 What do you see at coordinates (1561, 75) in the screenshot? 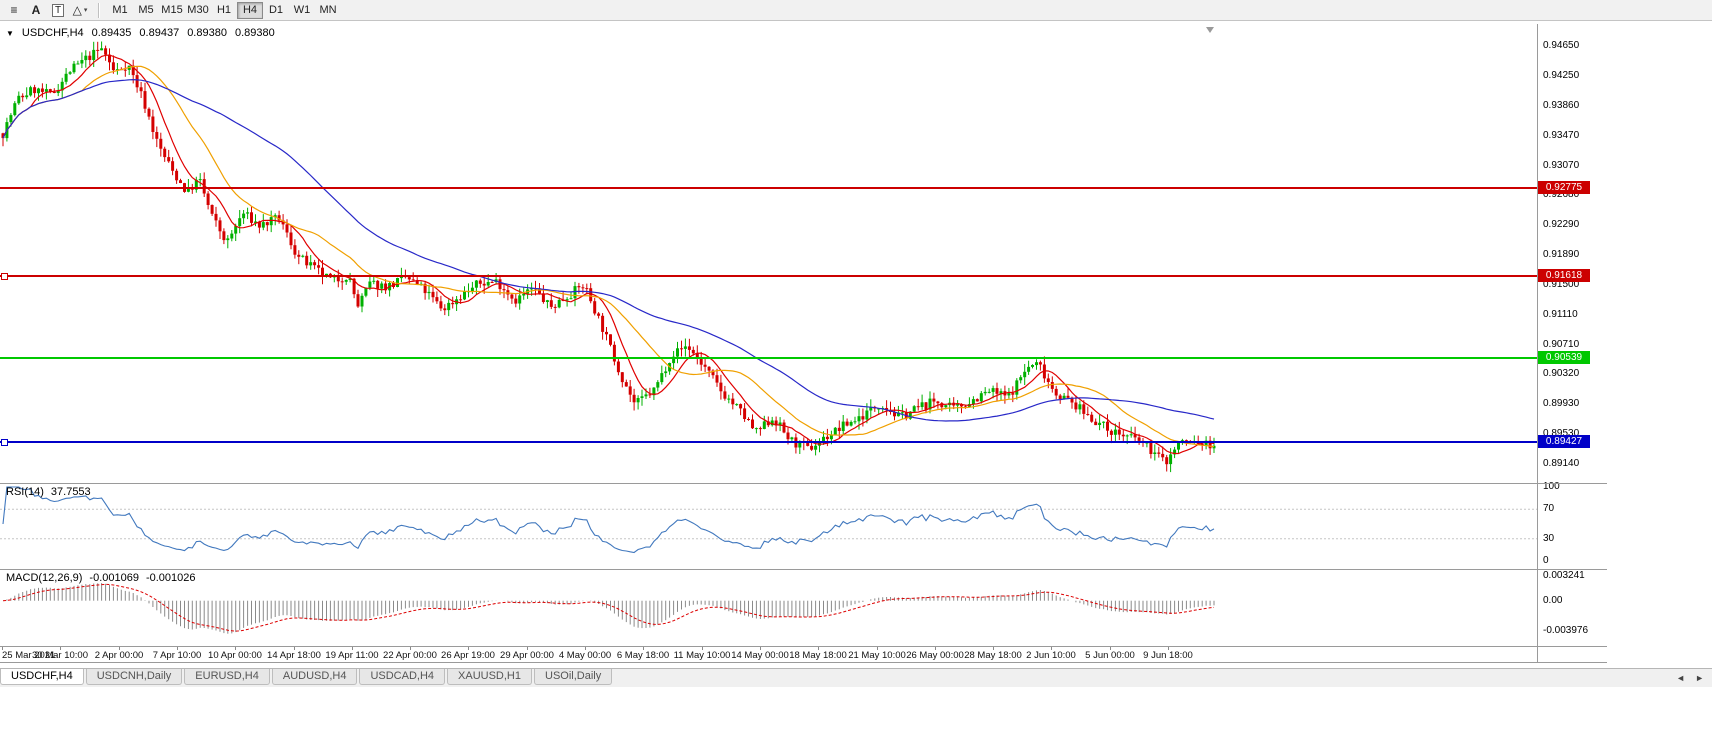
I see `price-axis-label: 0.94250` at bounding box center [1561, 75].